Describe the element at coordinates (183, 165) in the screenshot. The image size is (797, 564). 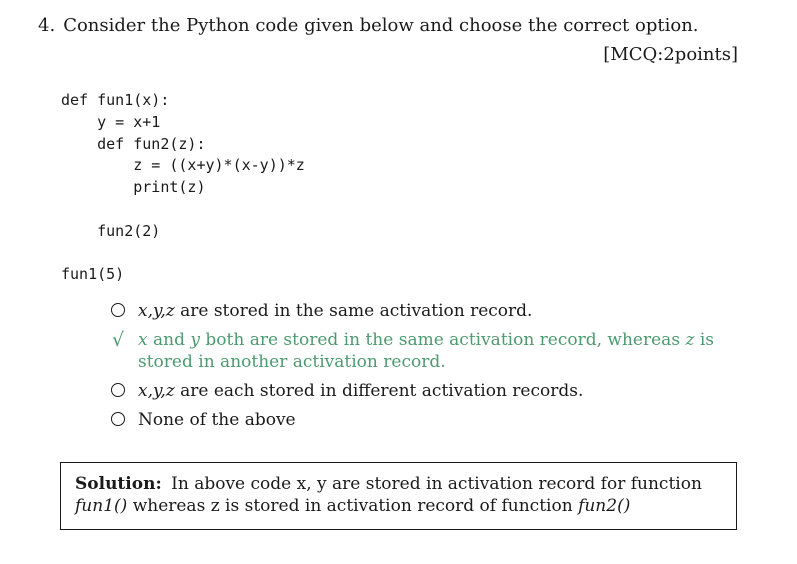
I see `code-line: z = ((x+y)*(x-y))*z` at that location.